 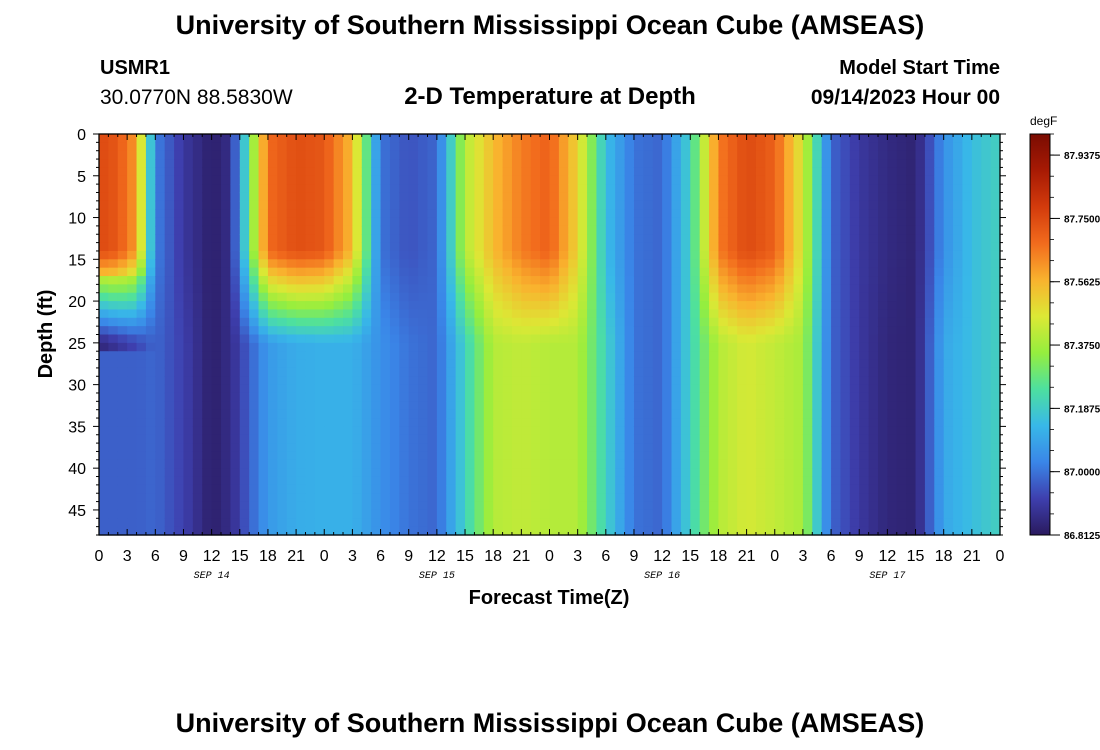 What do you see at coordinates (1082, 283) in the screenshot?
I see `colorbar-tick-label: 87.5625` at bounding box center [1082, 283].